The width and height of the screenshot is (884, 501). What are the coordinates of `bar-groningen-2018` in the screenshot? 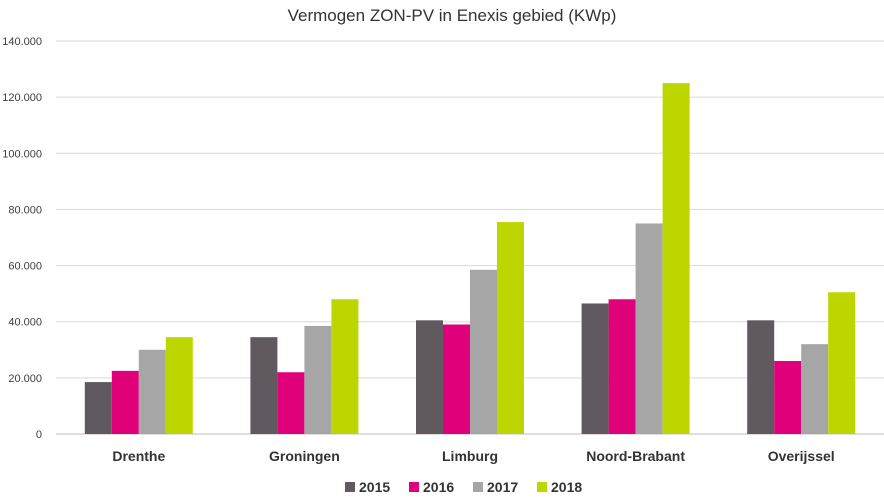 It's located at (345, 366).